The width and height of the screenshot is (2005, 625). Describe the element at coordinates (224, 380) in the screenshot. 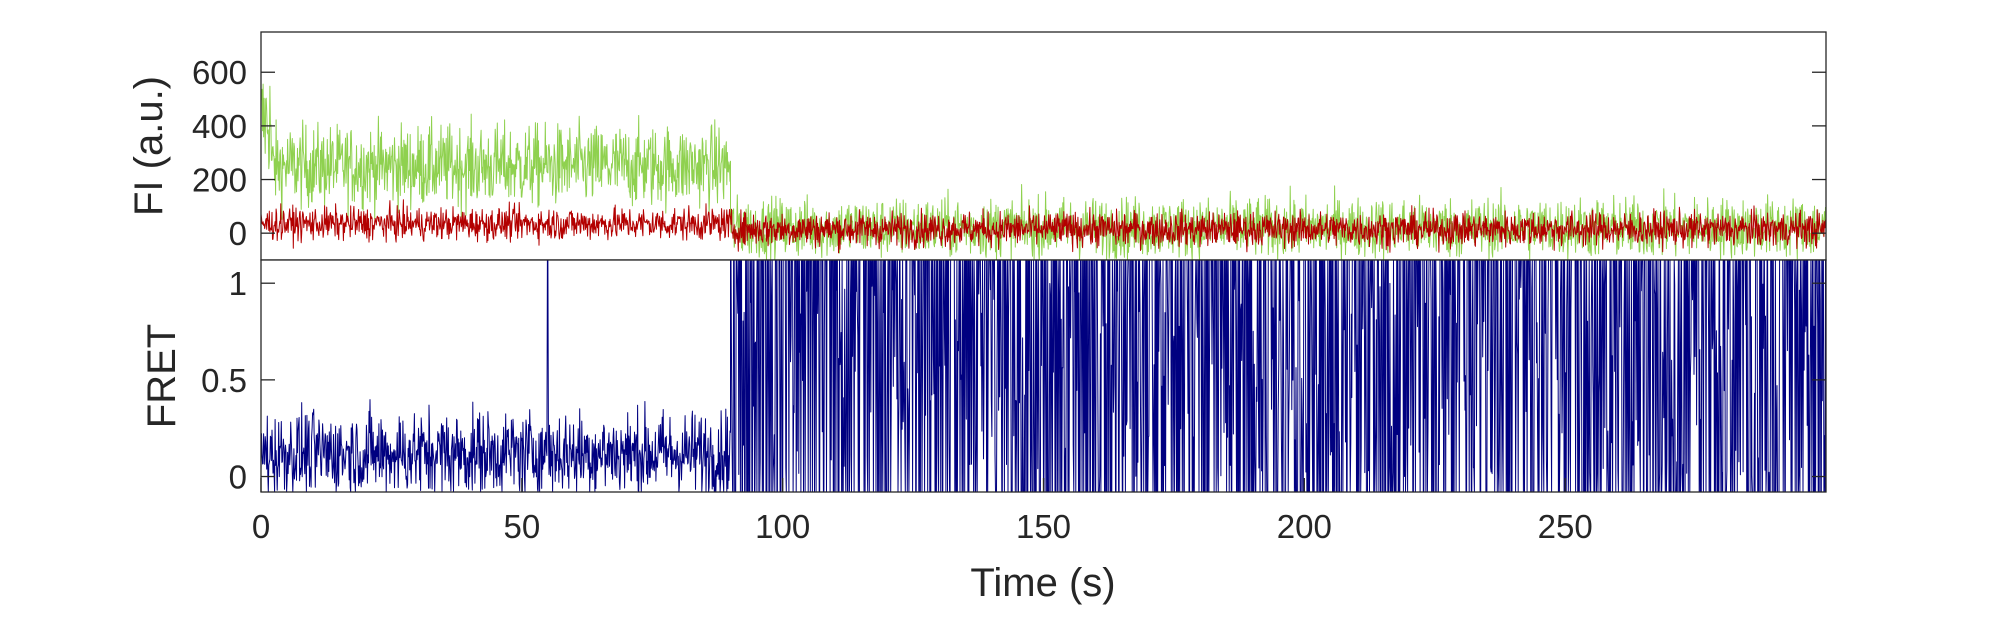

I see `y-tick-label: 0.5` at that location.